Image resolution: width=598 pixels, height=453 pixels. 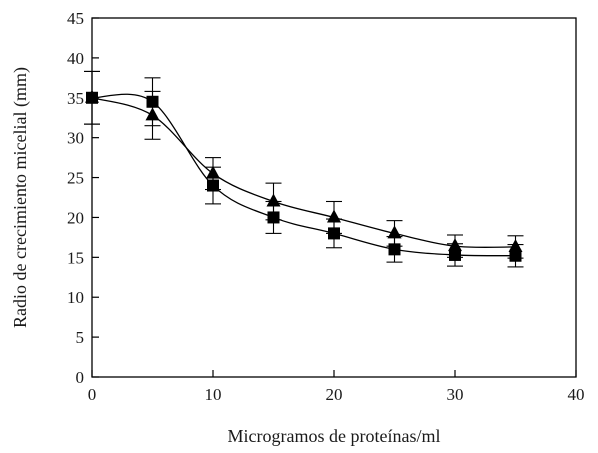 I want to click on y-tick-label: 15, so click(x=75, y=257).